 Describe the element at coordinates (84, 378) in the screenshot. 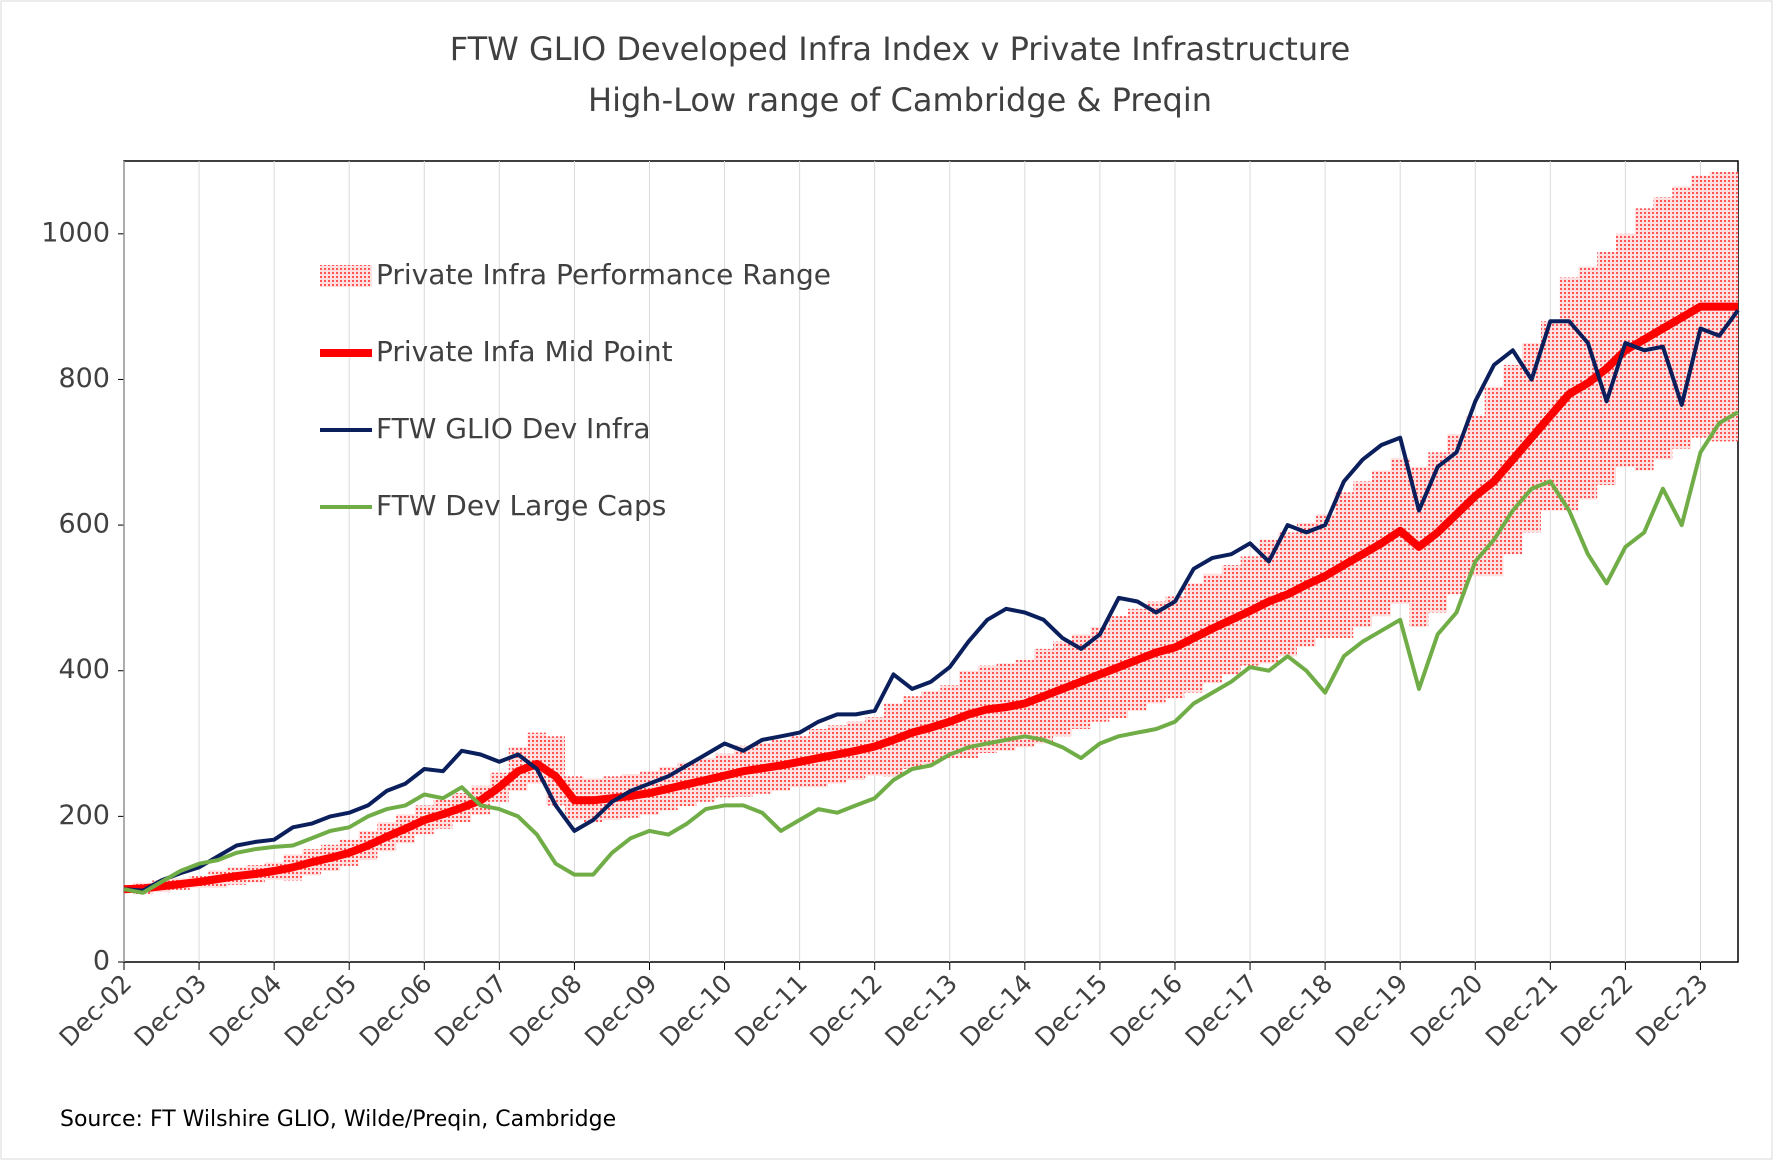

I see `y-tick-label: 800` at that location.